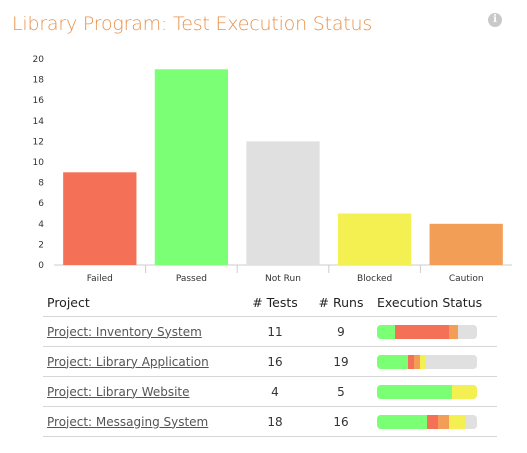 This screenshot has width=527, height=453. What do you see at coordinates (466, 279) in the screenshot?
I see `x-tick-label: Caution` at bounding box center [466, 279].